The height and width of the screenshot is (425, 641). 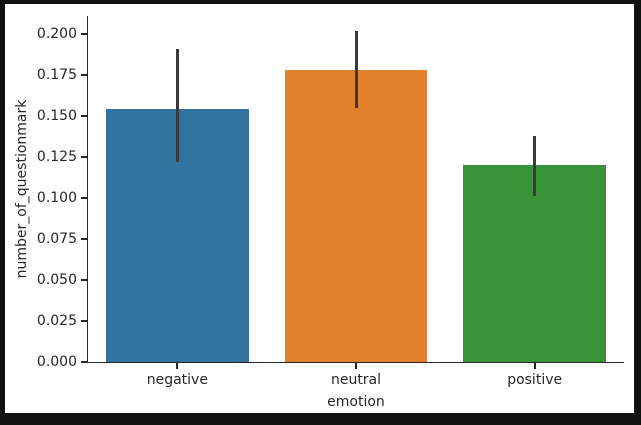 I want to click on x-tick-label-positive: positive, so click(x=535, y=380).